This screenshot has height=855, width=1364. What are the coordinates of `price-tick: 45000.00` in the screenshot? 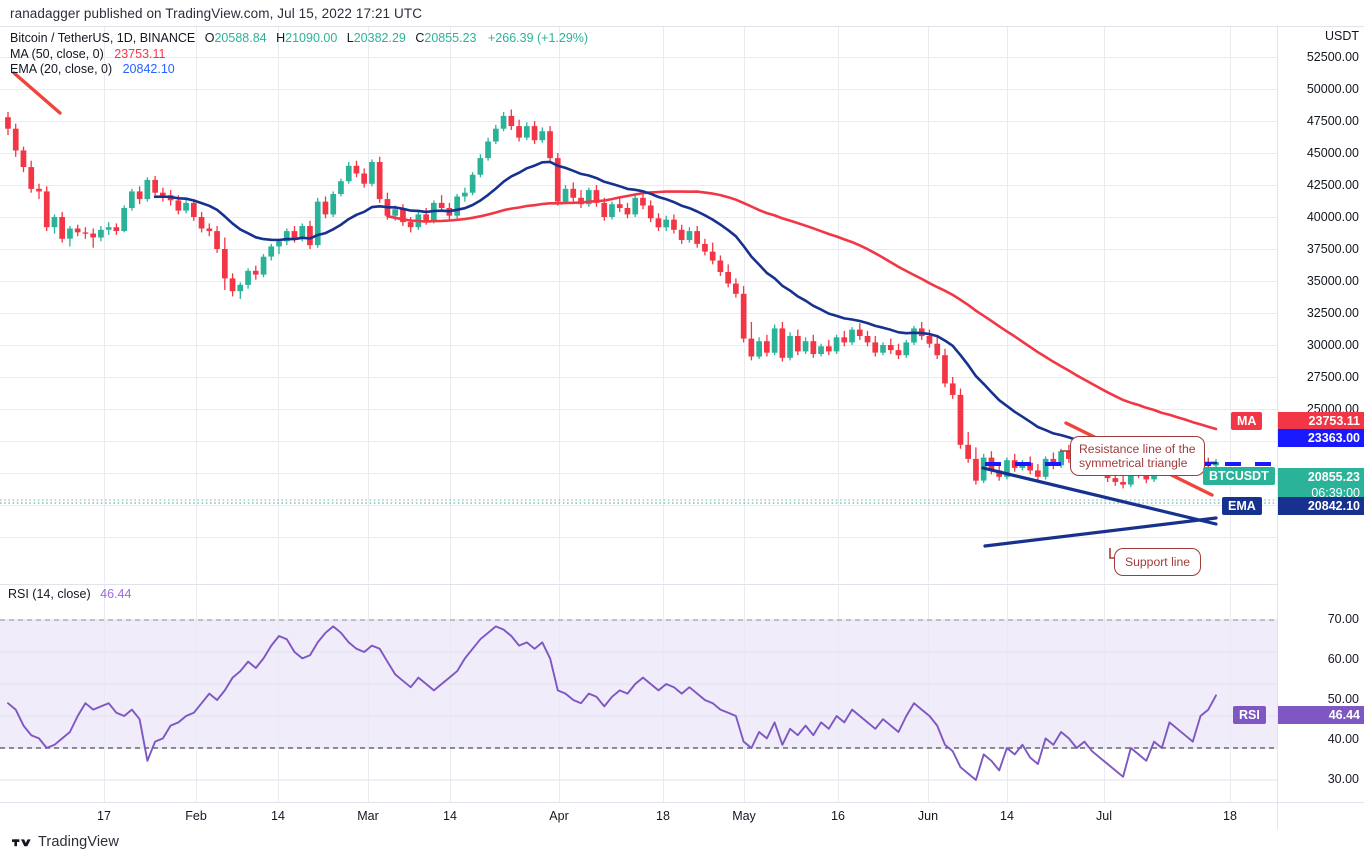 It's located at (1332, 153).